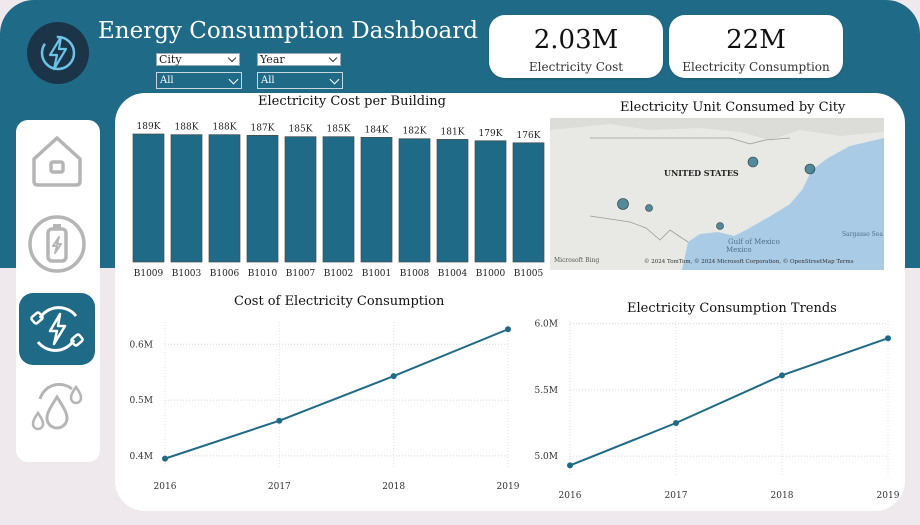  Describe the element at coordinates (733, 107) in the screenshot. I see `map-title: Electricity Unit Consumed by City` at that location.